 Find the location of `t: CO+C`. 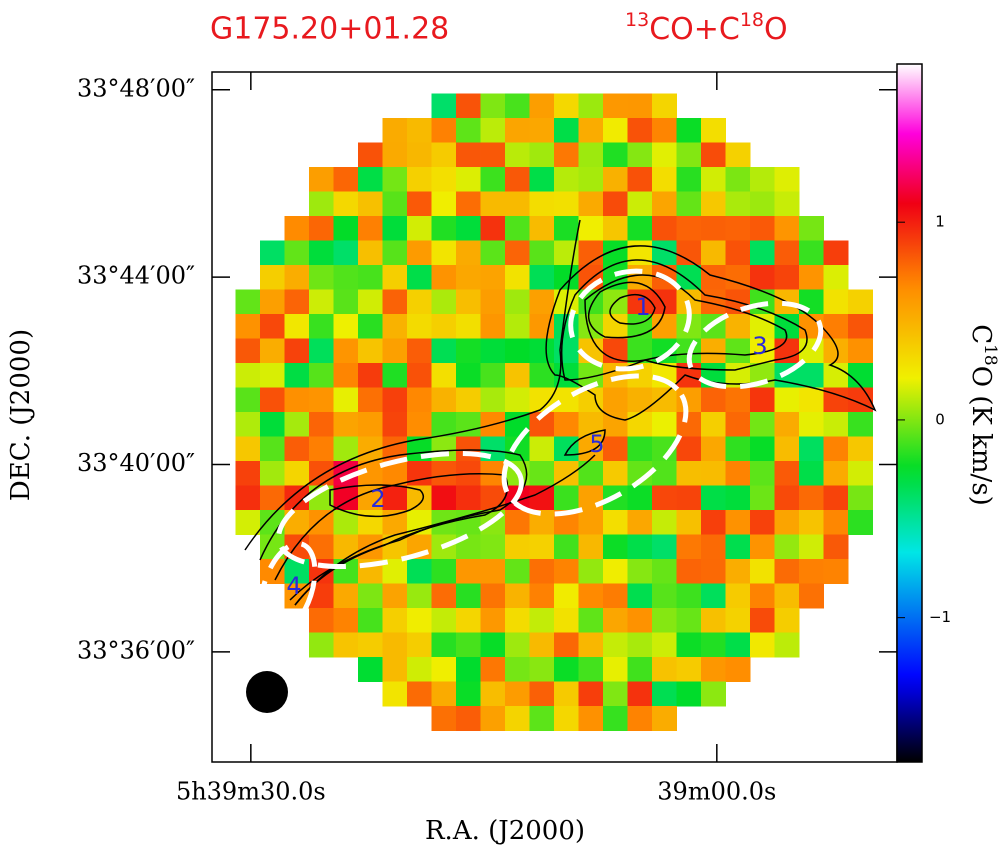

t: CO+C is located at coordinates (694, 29).